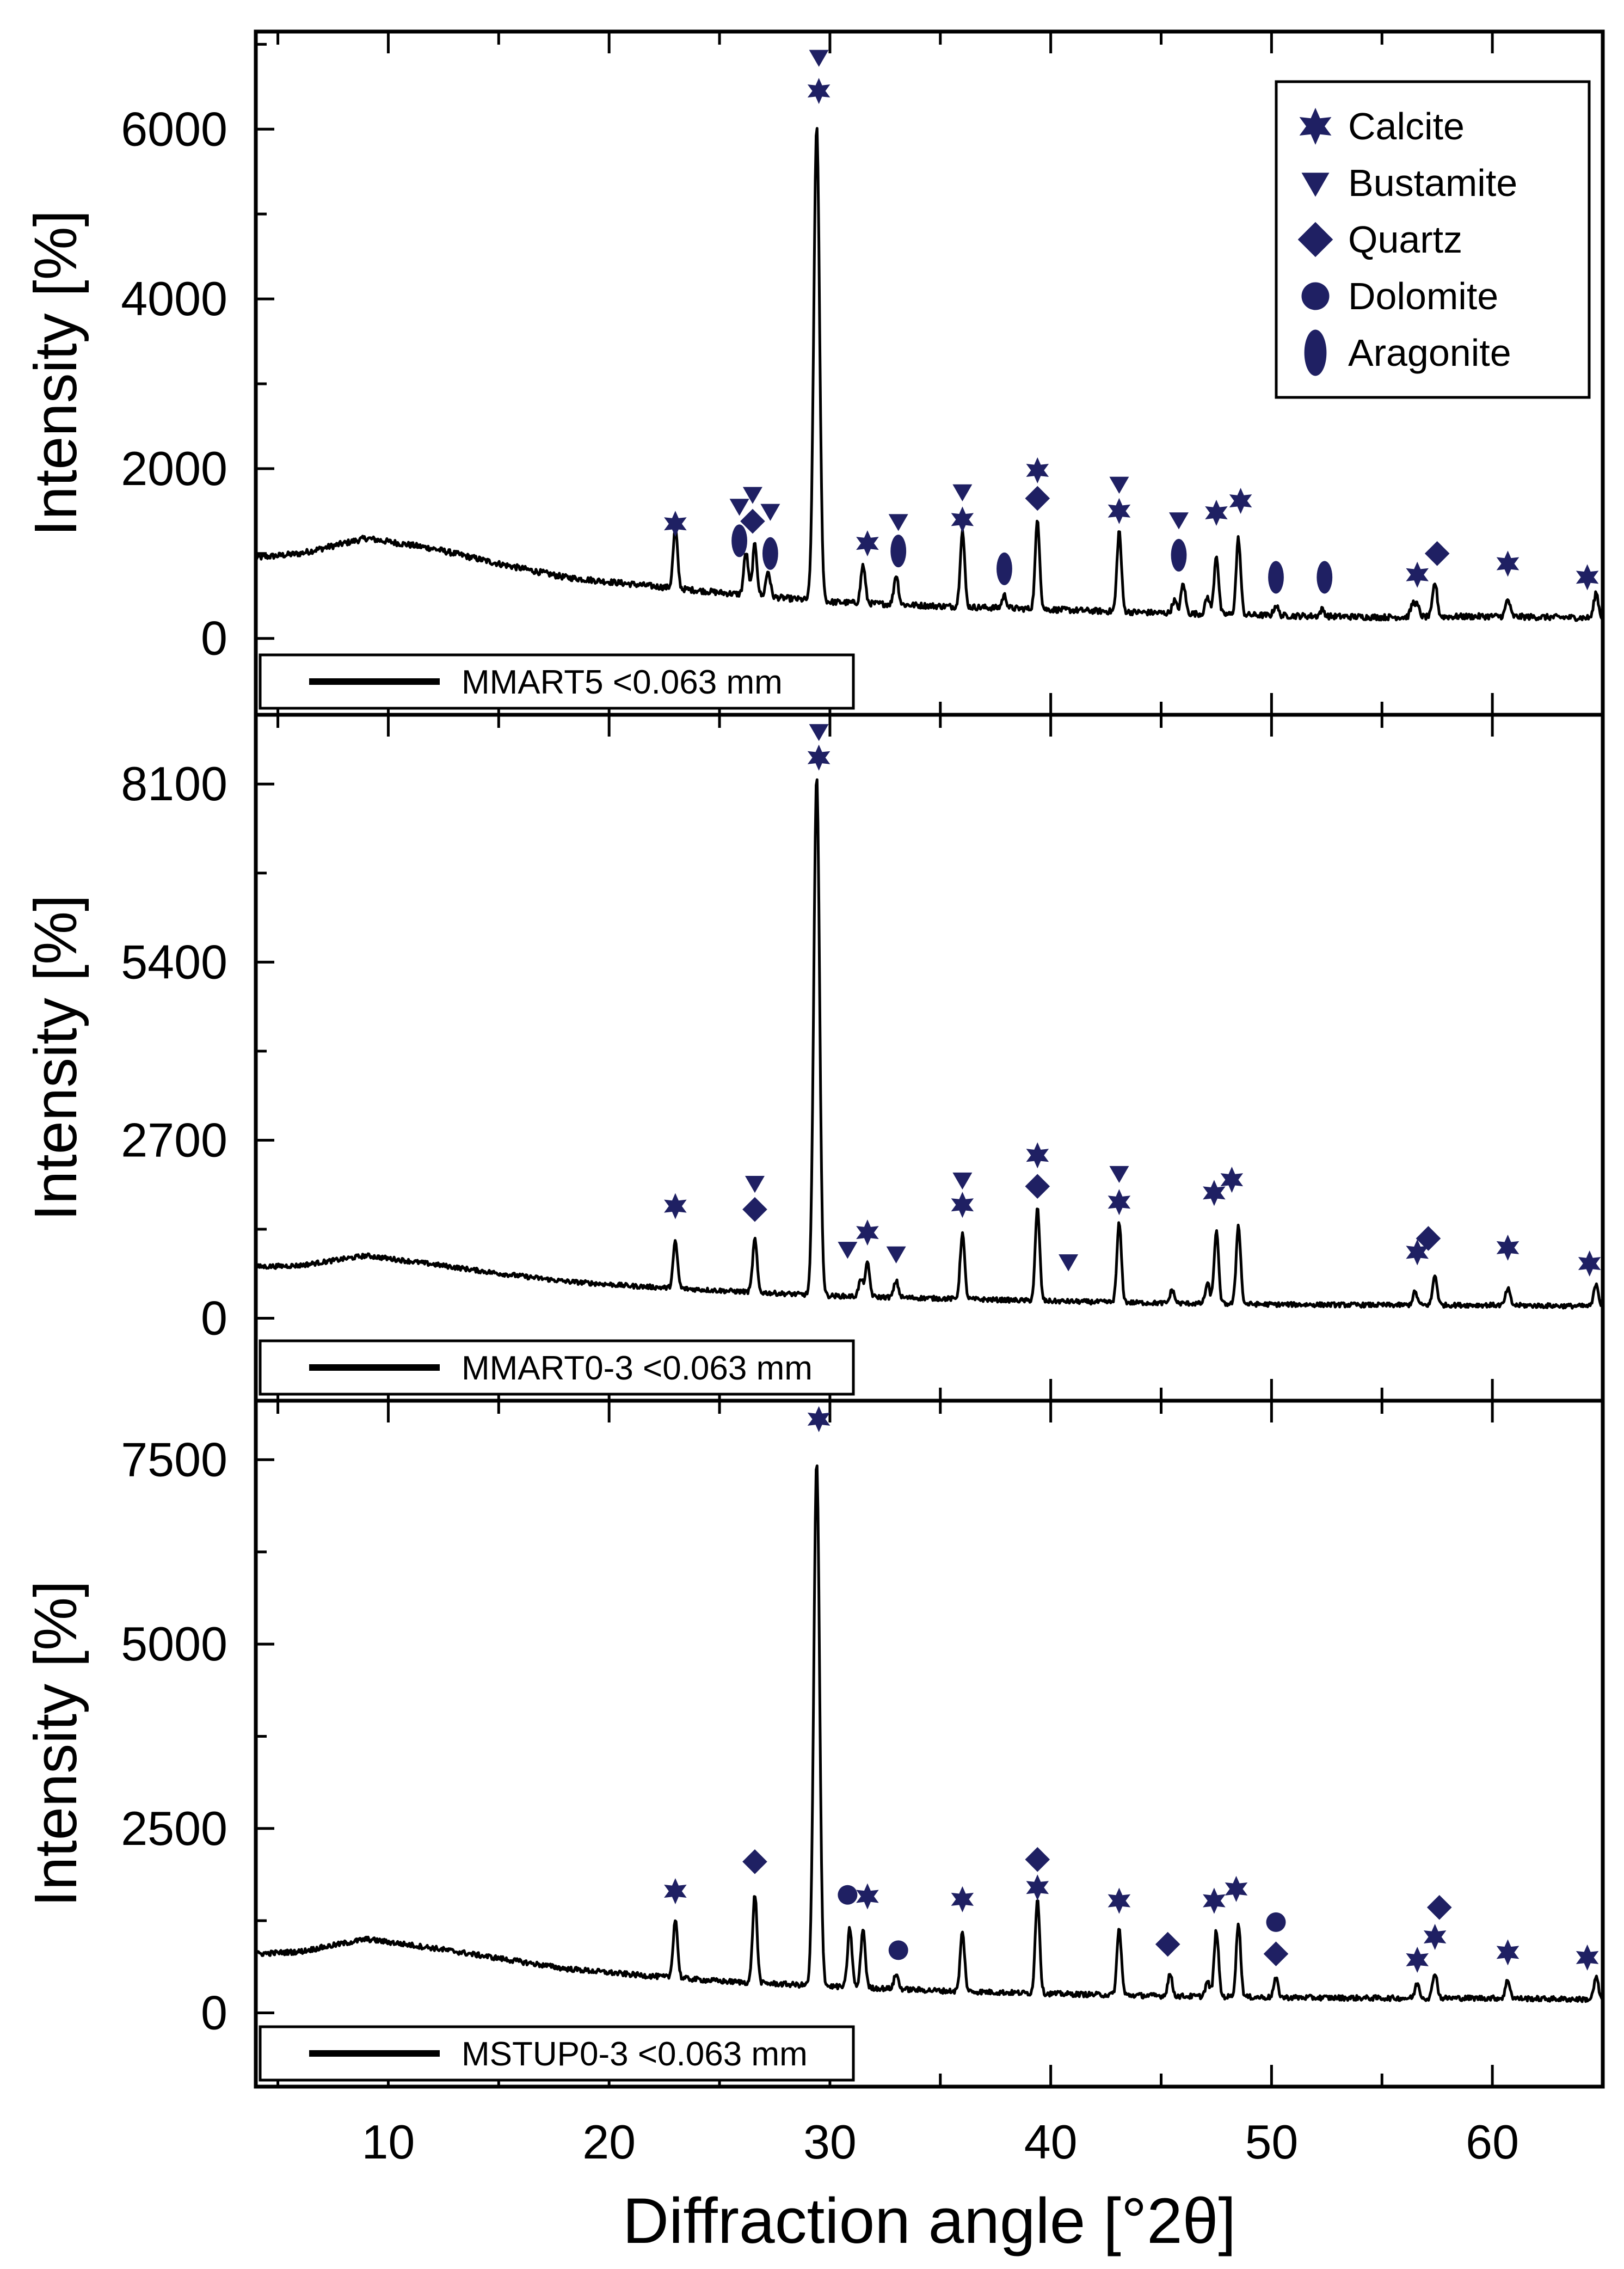  What do you see at coordinates (174, 1459) in the screenshot?
I see `y-tick-label: 7500` at bounding box center [174, 1459].